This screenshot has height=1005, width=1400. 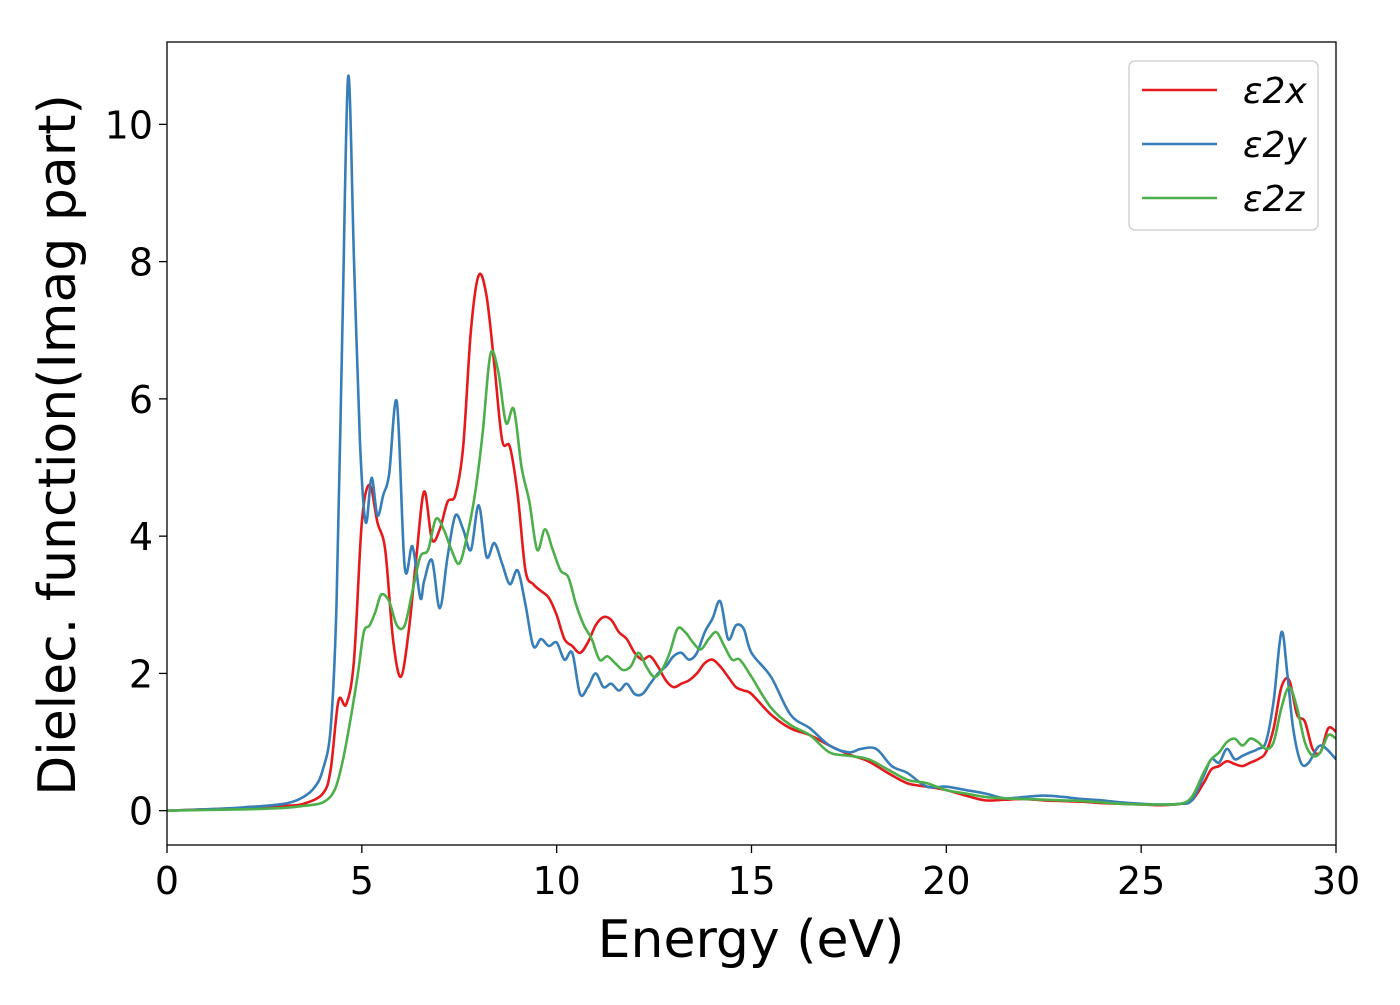 I want to click on legend: ε2x ε2y ε2z, so click(x=1223, y=145).